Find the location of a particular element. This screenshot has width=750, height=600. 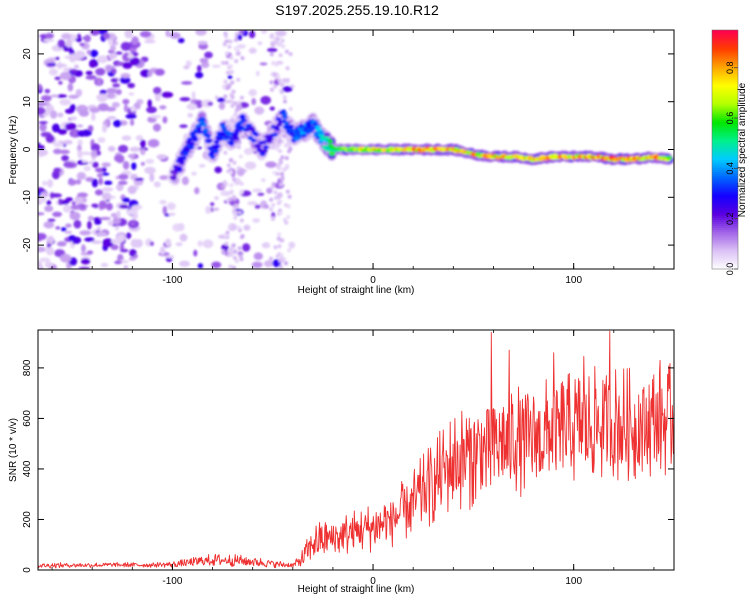

heatmap-x-label: Height of straight line (km) is located at coordinates (356, 290).